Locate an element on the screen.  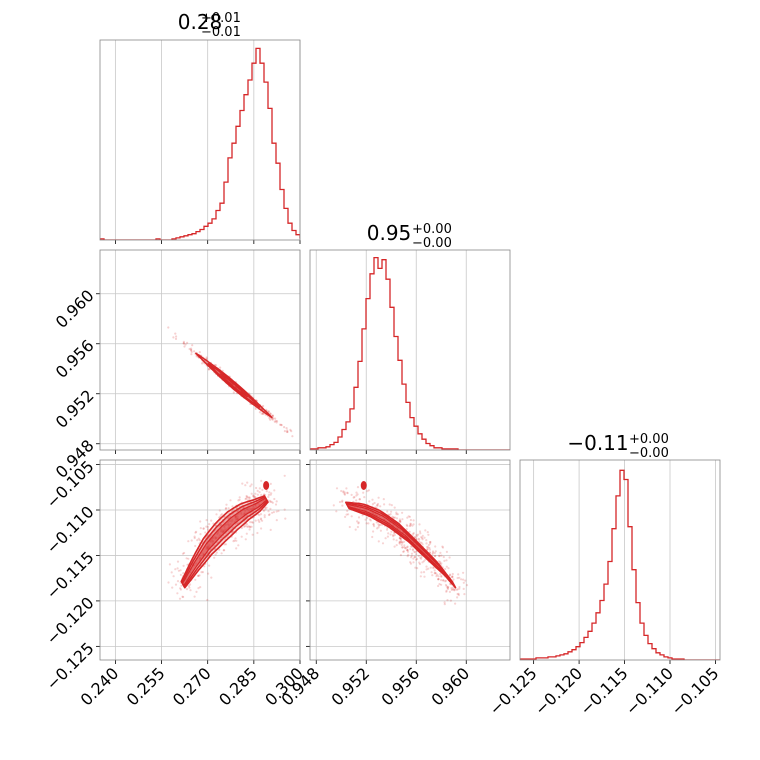
panel-hist-param2: −0.11 +0.00 −0.00 is located at coordinates (620, 547).